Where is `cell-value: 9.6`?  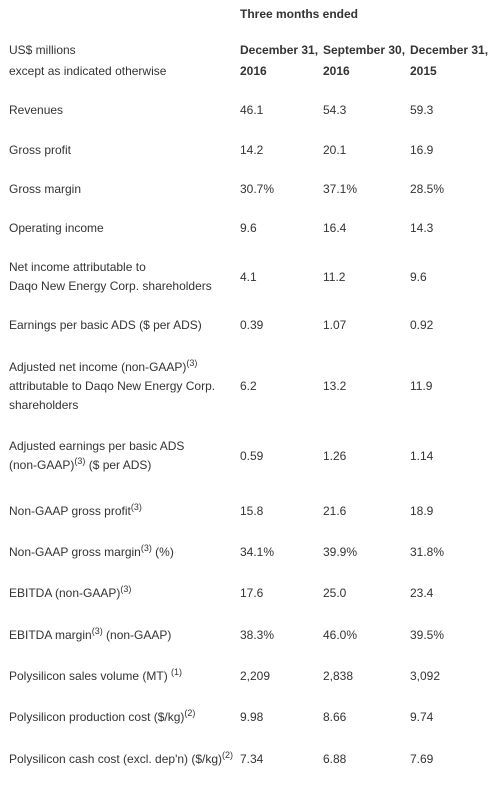
cell-value: 9.6 is located at coordinates (418, 276).